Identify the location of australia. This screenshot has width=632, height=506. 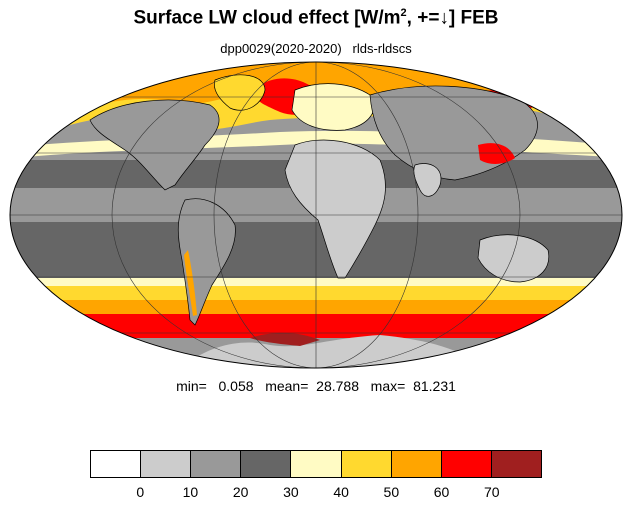
(513, 258).